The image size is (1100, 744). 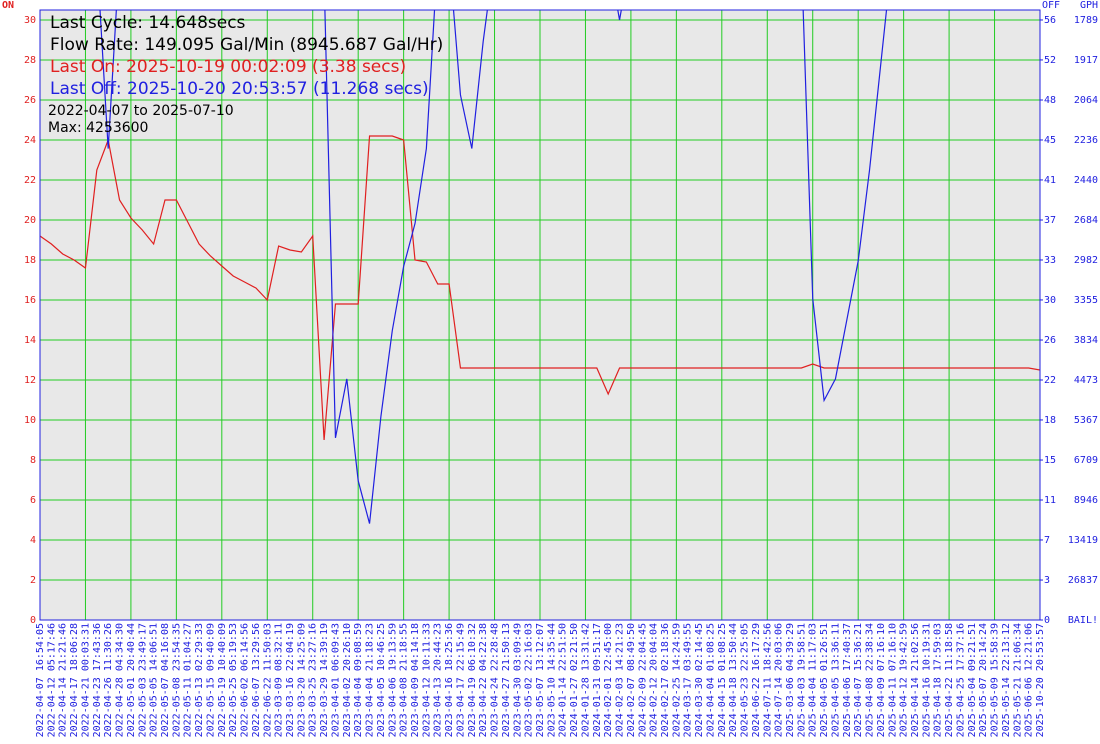 I want to click on x-tick-label: 2025-04-03 19:58:51, so click(x=801, y=680).